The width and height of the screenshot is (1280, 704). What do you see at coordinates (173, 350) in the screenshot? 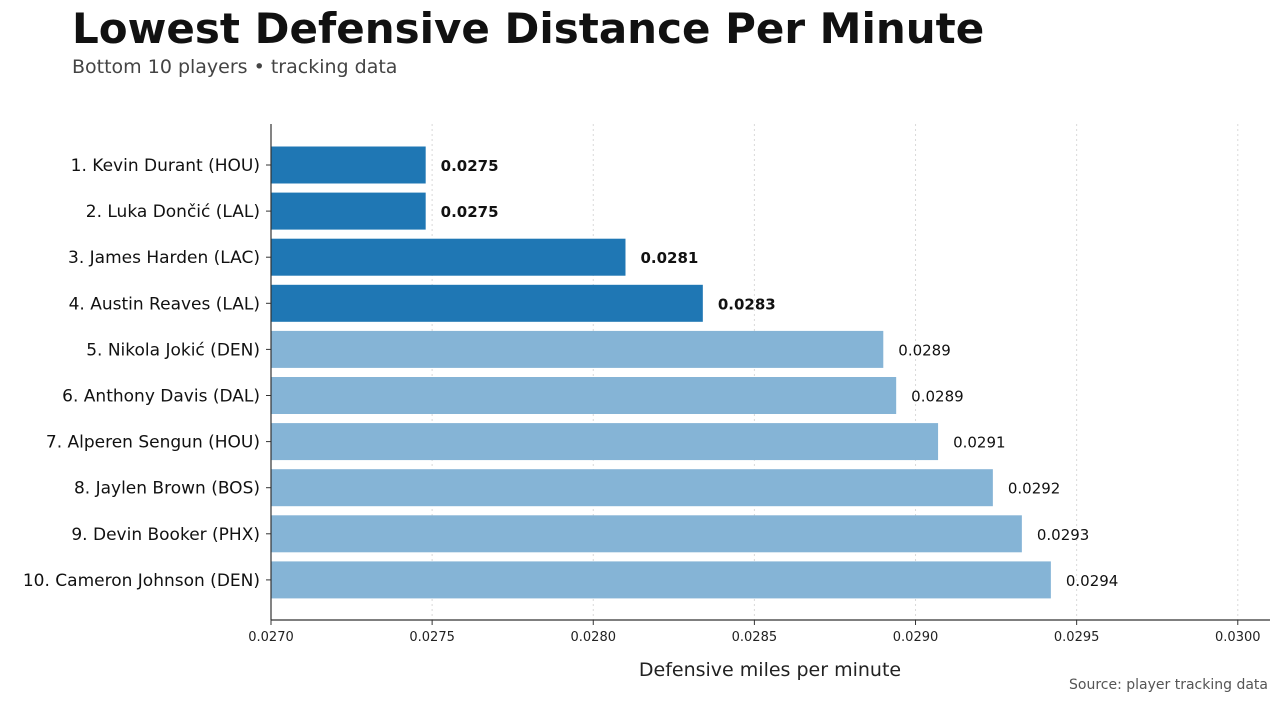
I see `category-label: 5. Nikola Jokić (DEN)` at bounding box center [173, 350].